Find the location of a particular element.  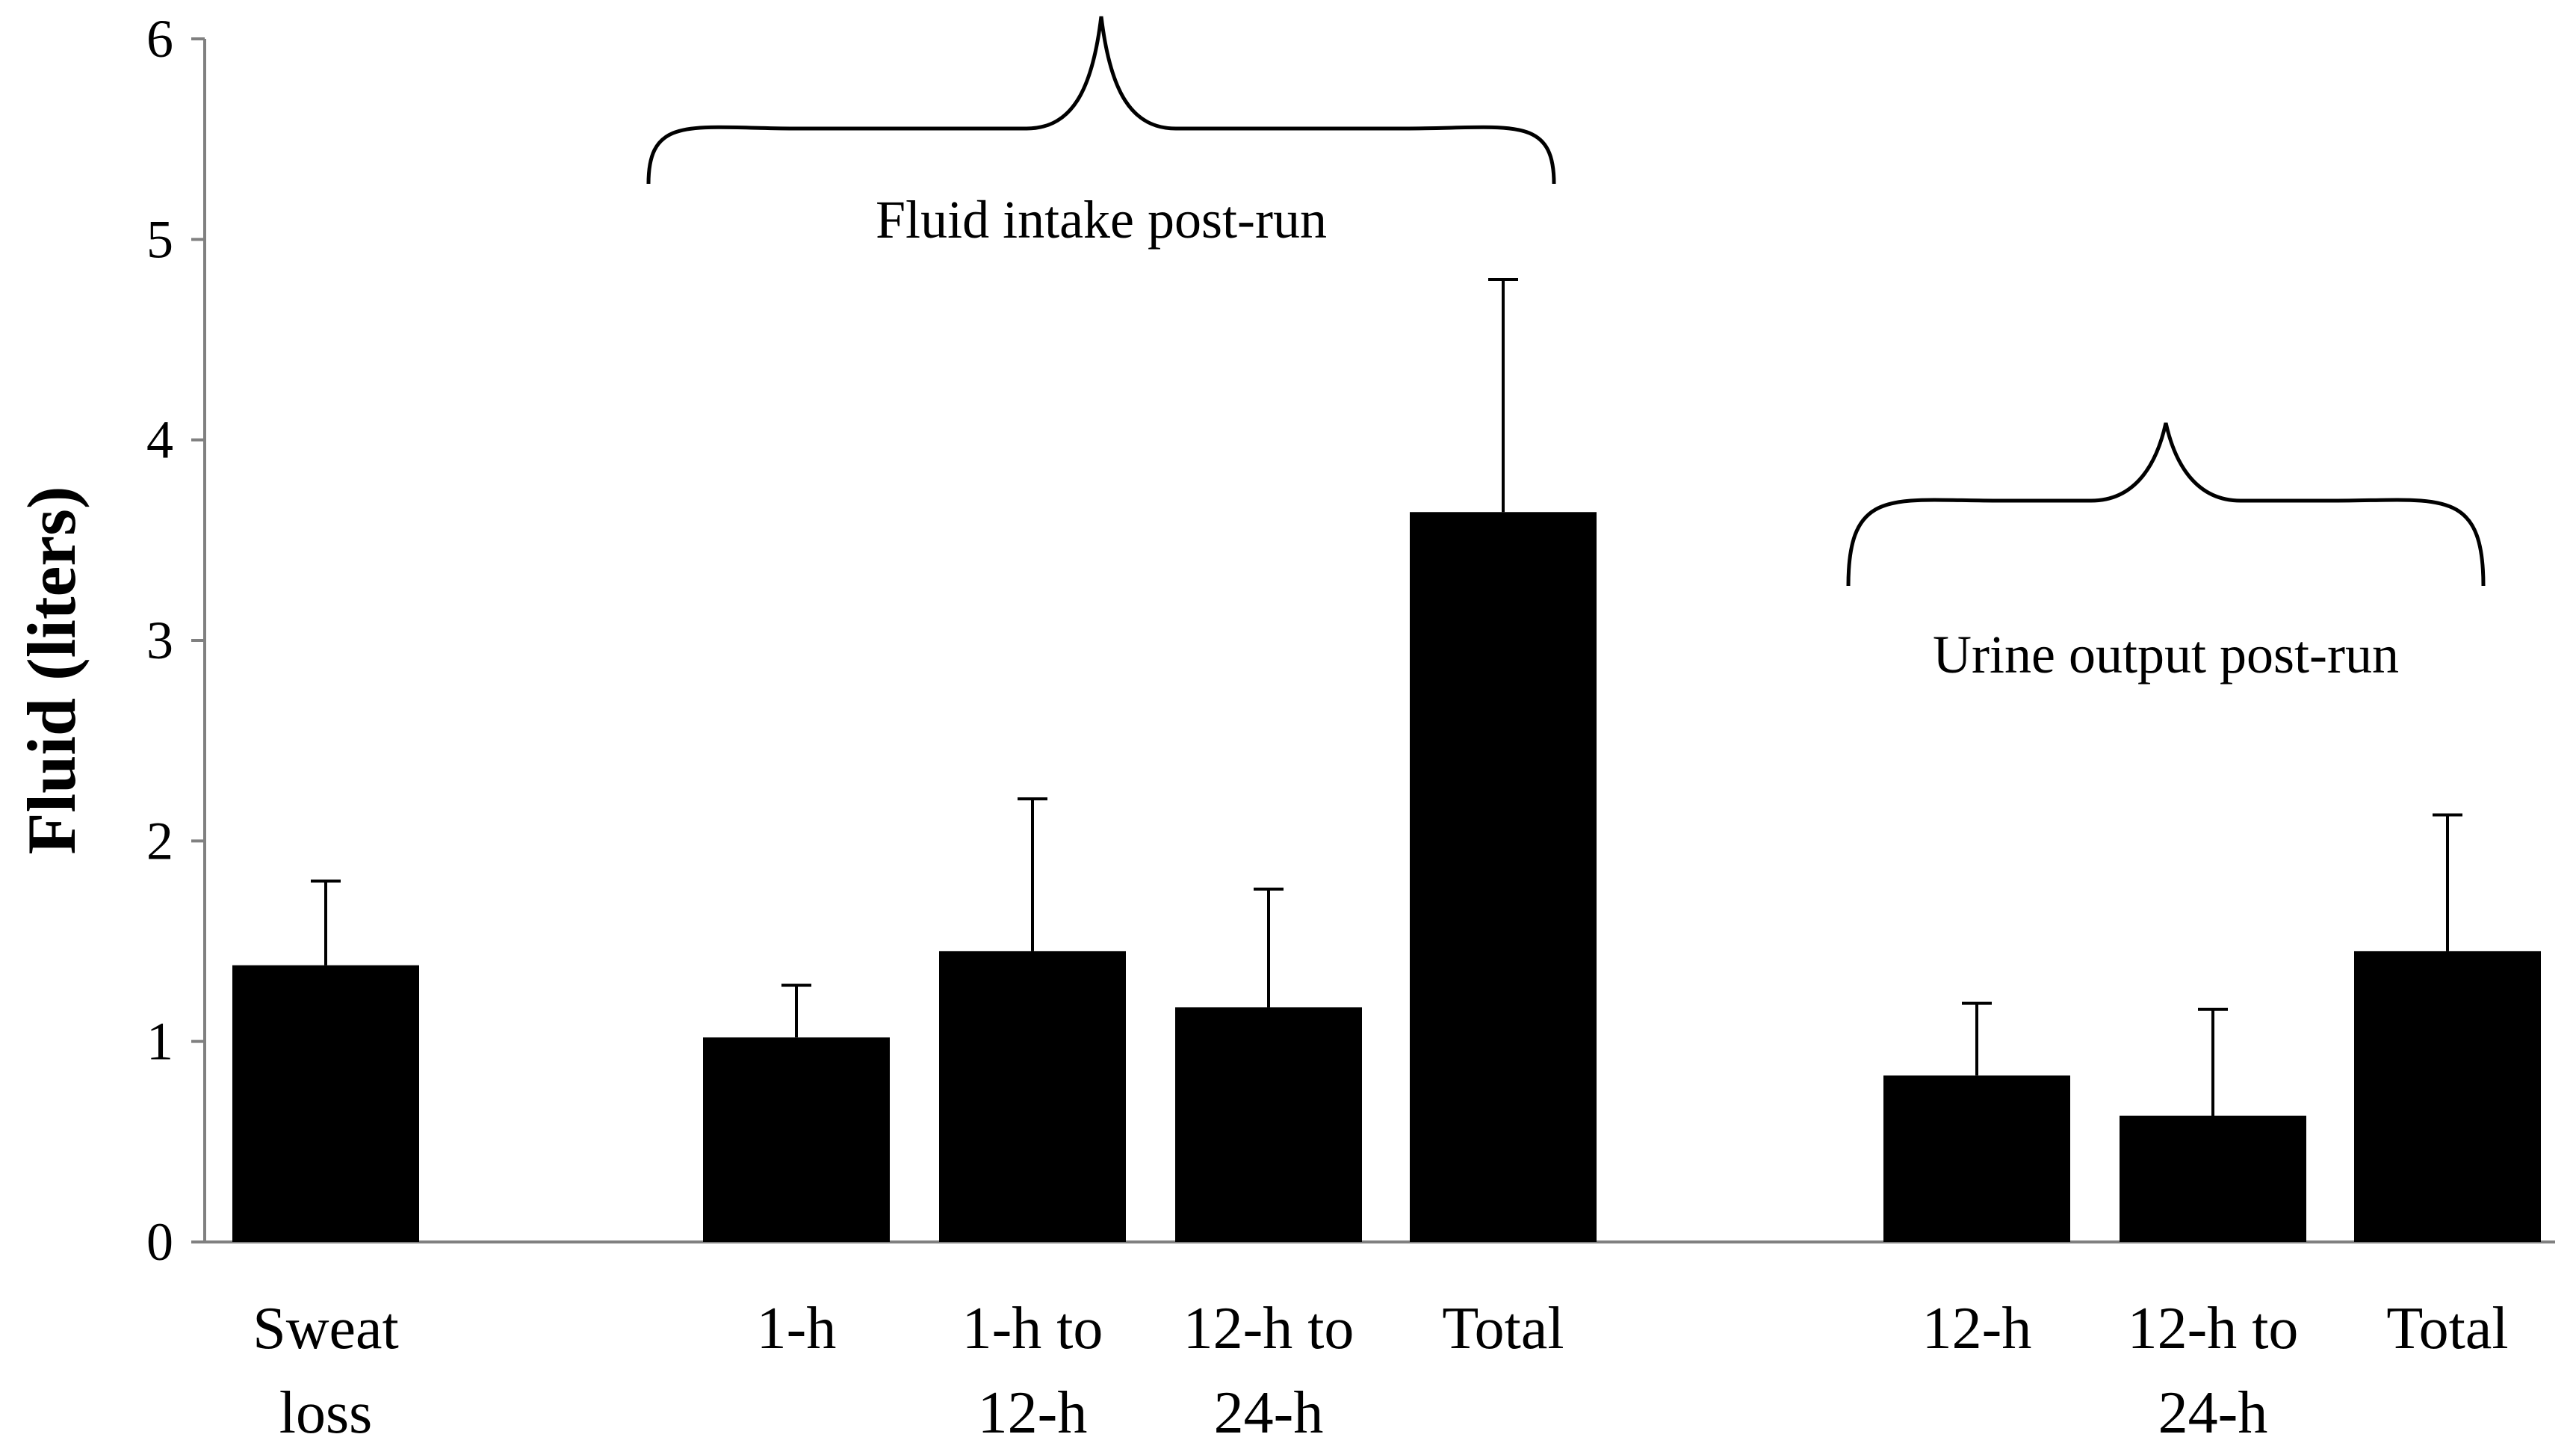

y-tick-label: 1 is located at coordinates (159, 1042).